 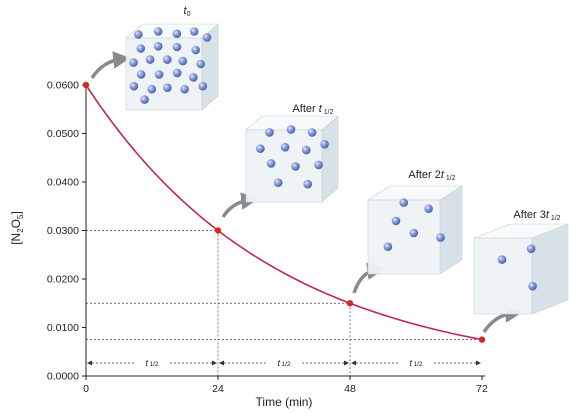 What do you see at coordinates (63, 377) in the screenshot?
I see `y-tick-label: 0.0000` at bounding box center [63, 377].